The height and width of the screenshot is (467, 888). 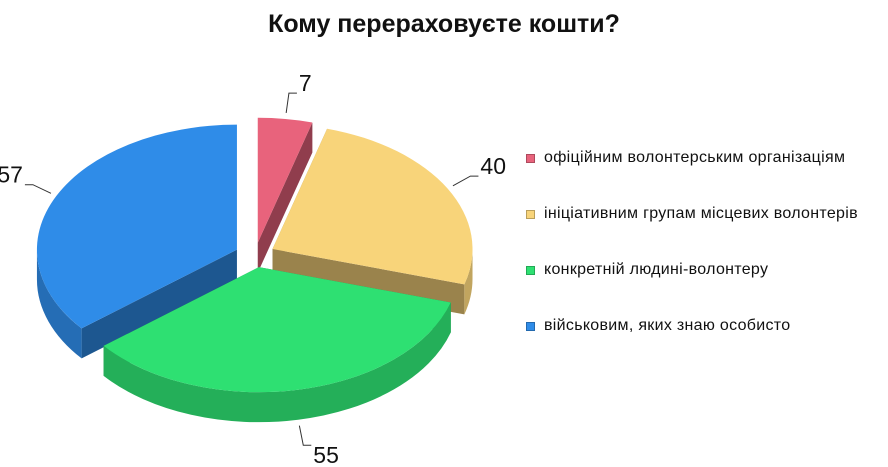 What do you see at coordinates (326, 454) in the screenshot?
I see `data-label: 55` at bounding box center [326, 454].